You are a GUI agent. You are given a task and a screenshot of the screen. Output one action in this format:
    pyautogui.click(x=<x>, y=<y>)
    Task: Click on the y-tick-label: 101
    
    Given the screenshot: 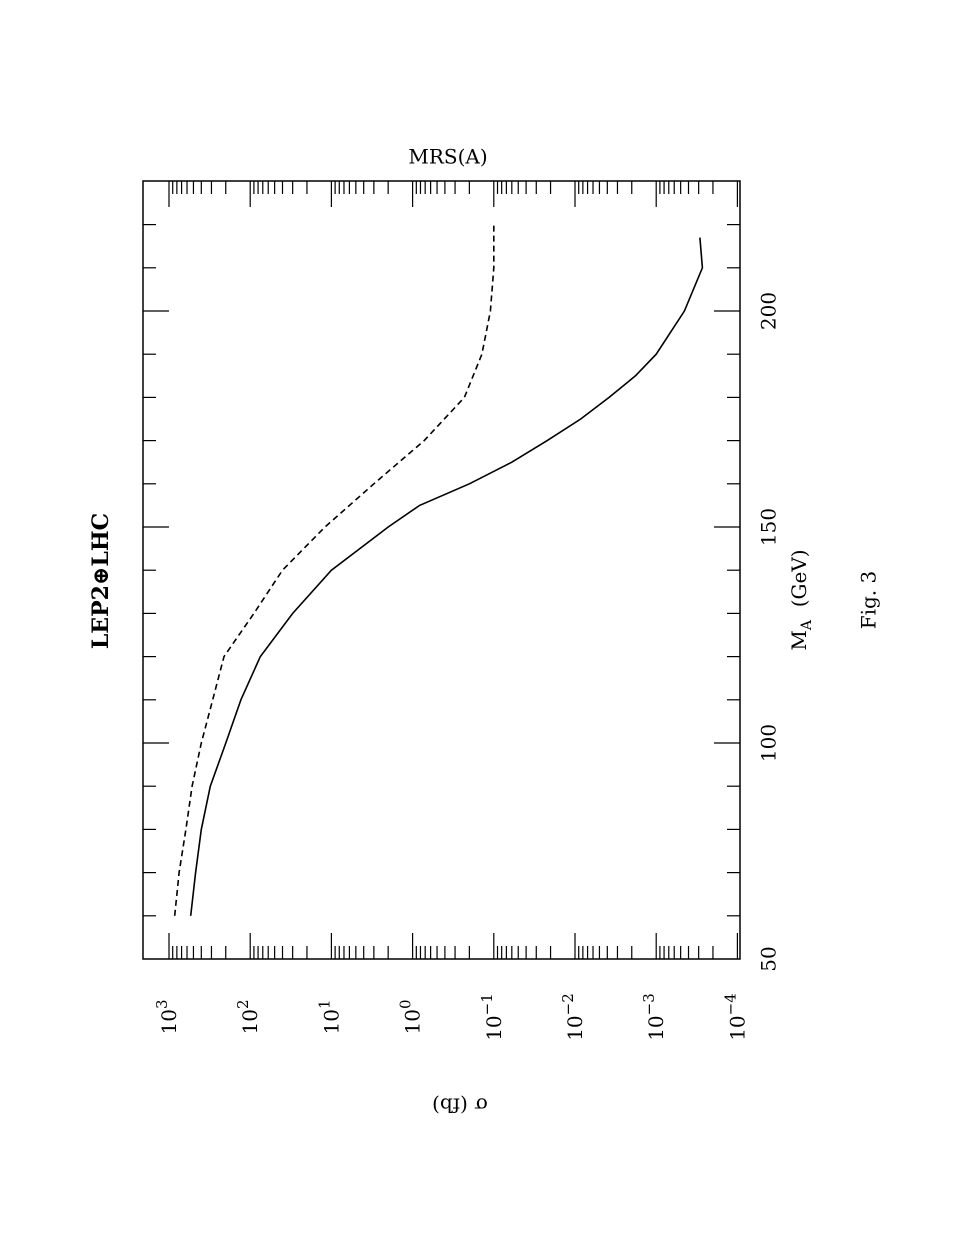 What is the action you would take?
    pyautogui.click(x=329, y=1017)
    